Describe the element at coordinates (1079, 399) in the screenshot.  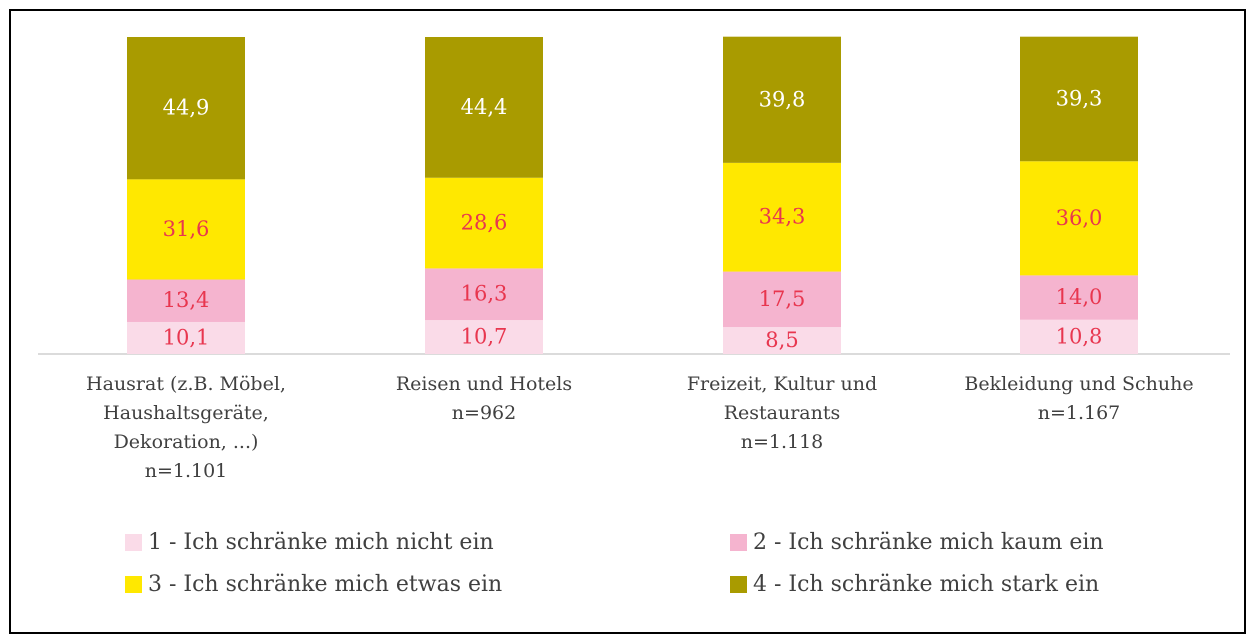
I see `x-tick-label: Bekleidung und Schuhe n=1.167` at that location.